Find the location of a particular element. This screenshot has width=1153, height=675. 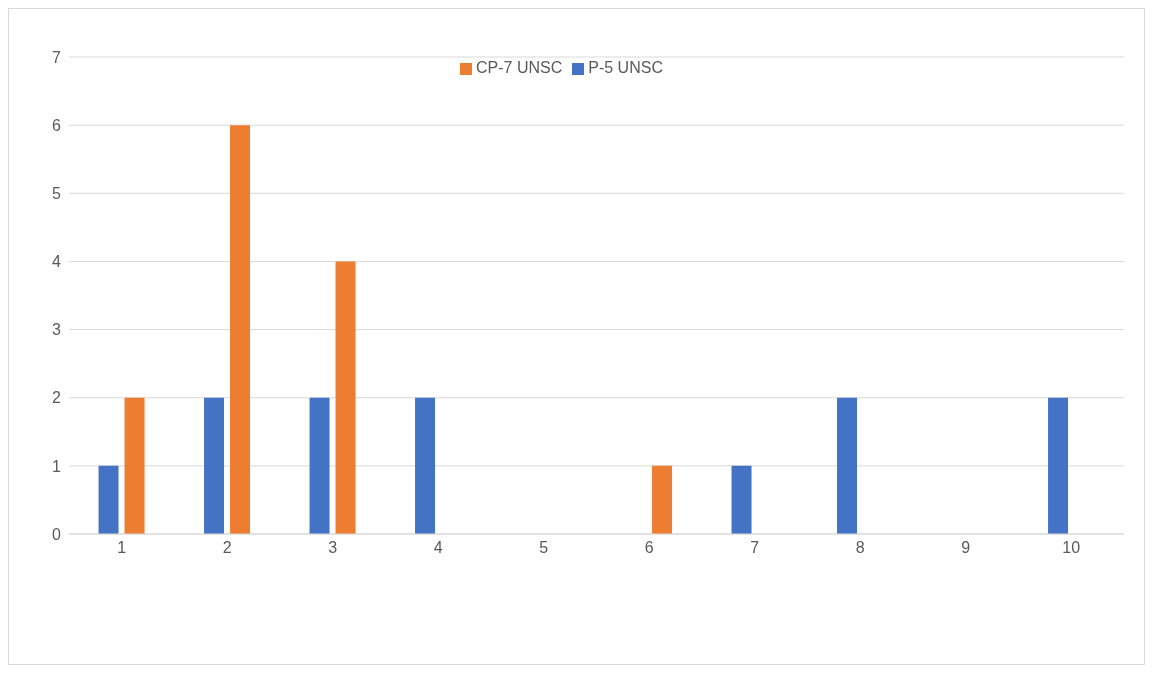

x-tick-label: 9 is located at coordinates (966, 548).